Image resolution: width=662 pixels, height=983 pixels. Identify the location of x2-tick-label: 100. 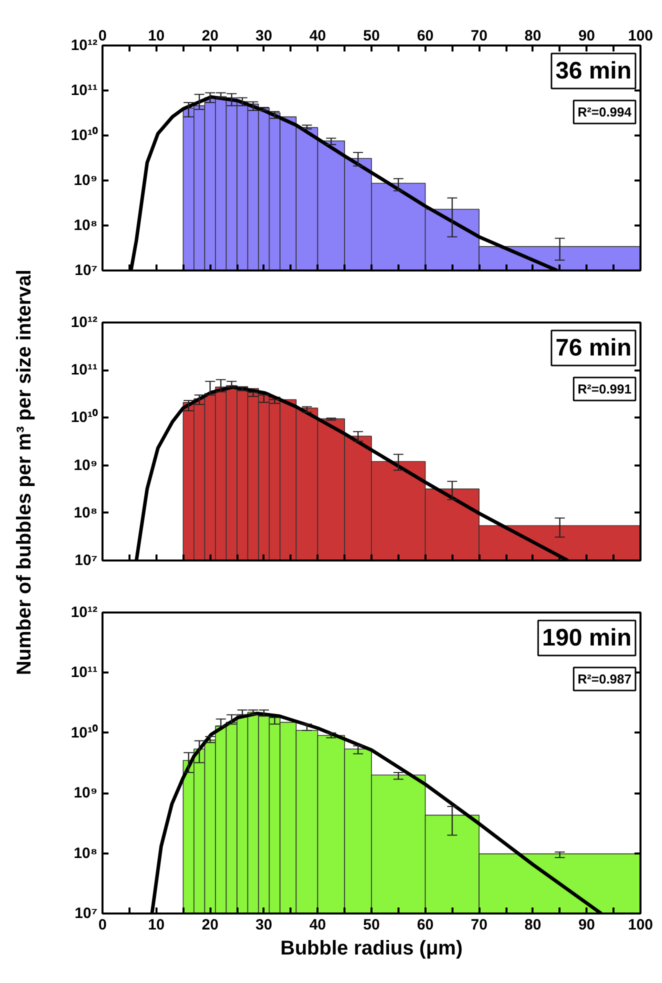
(641, 36).